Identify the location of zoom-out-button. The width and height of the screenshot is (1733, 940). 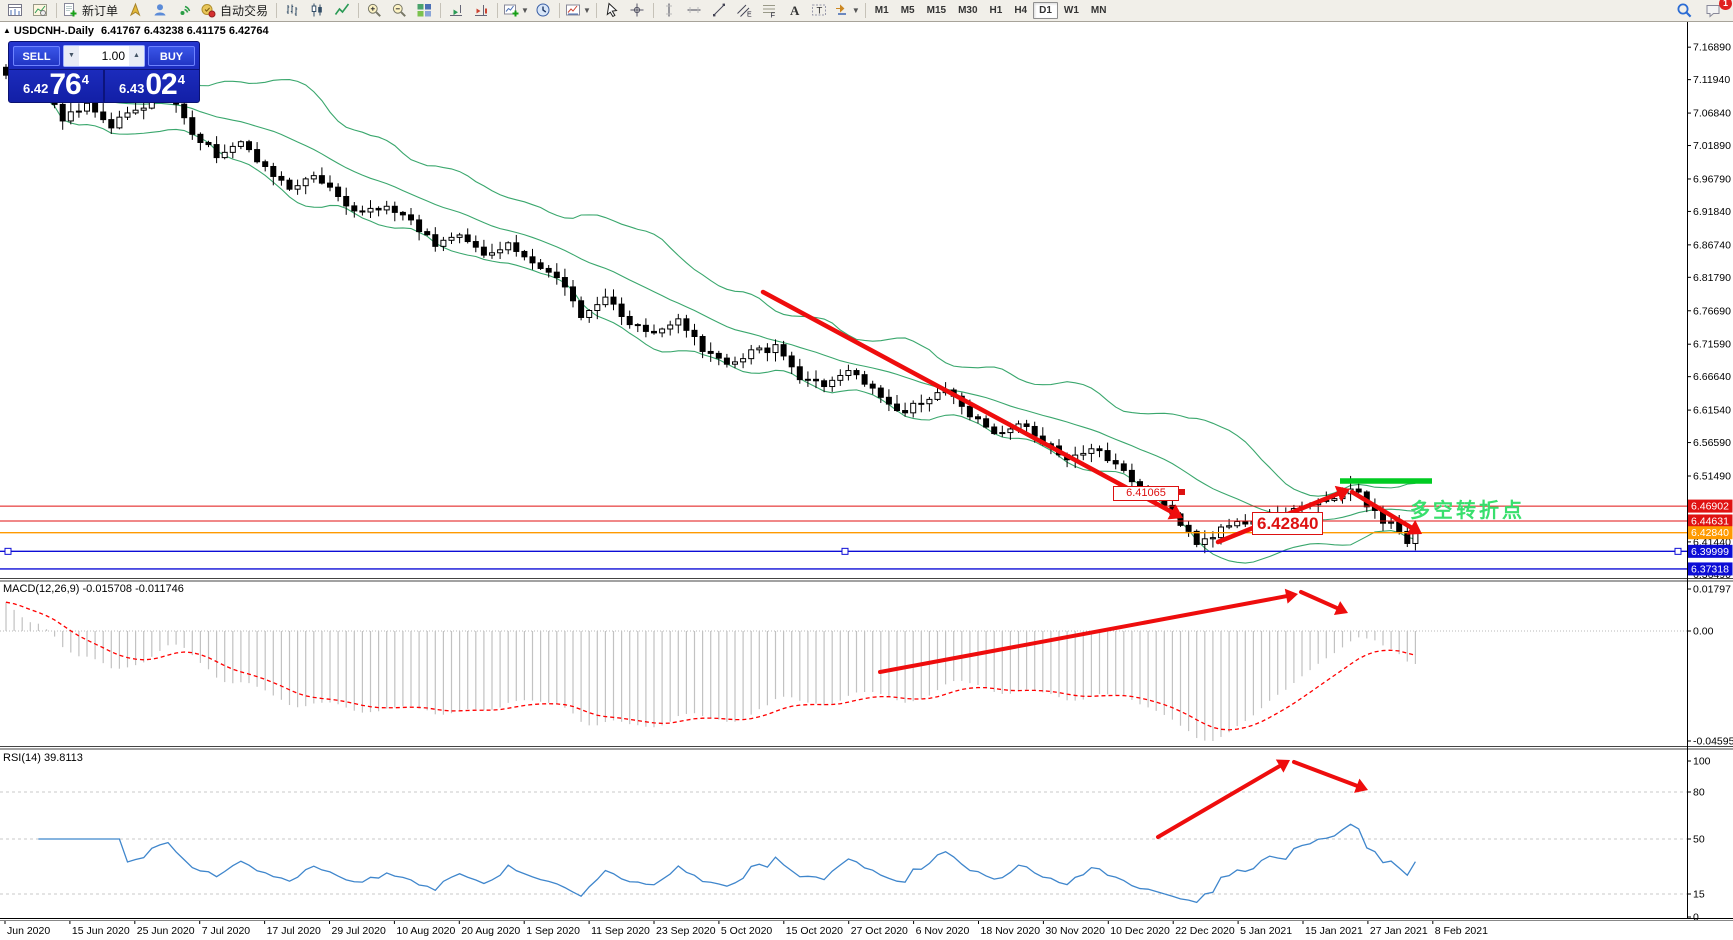
(399, 11).